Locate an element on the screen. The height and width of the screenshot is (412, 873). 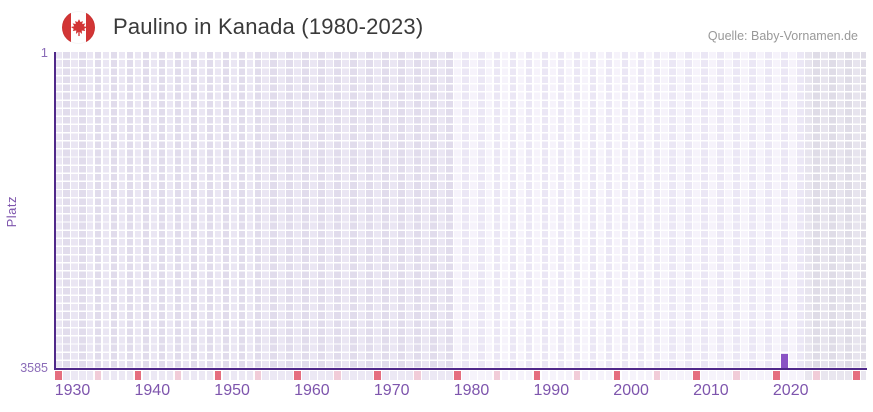
grid-column-1986 is located at coordinates (505, 210).